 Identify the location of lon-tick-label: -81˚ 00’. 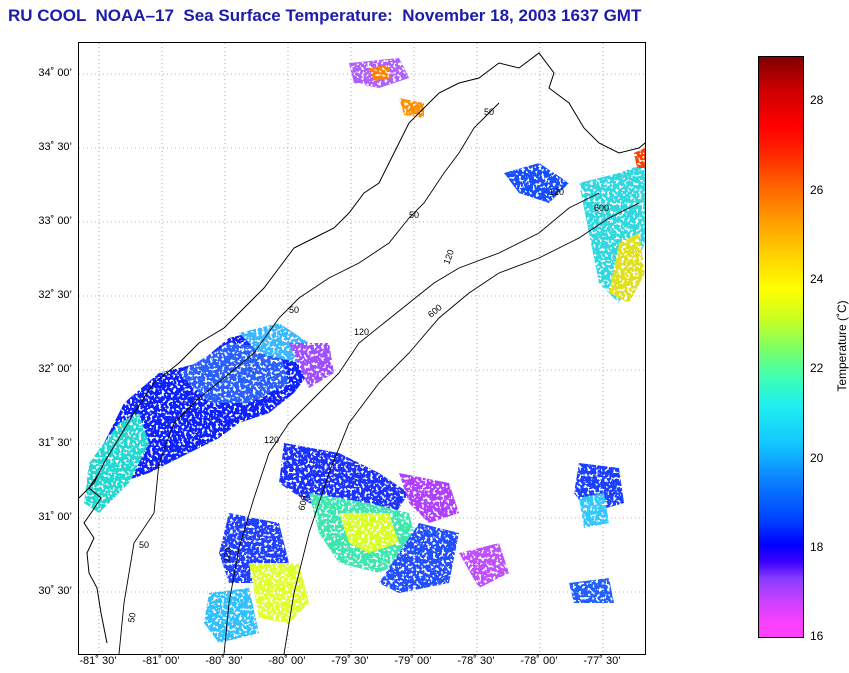
(161, 661).